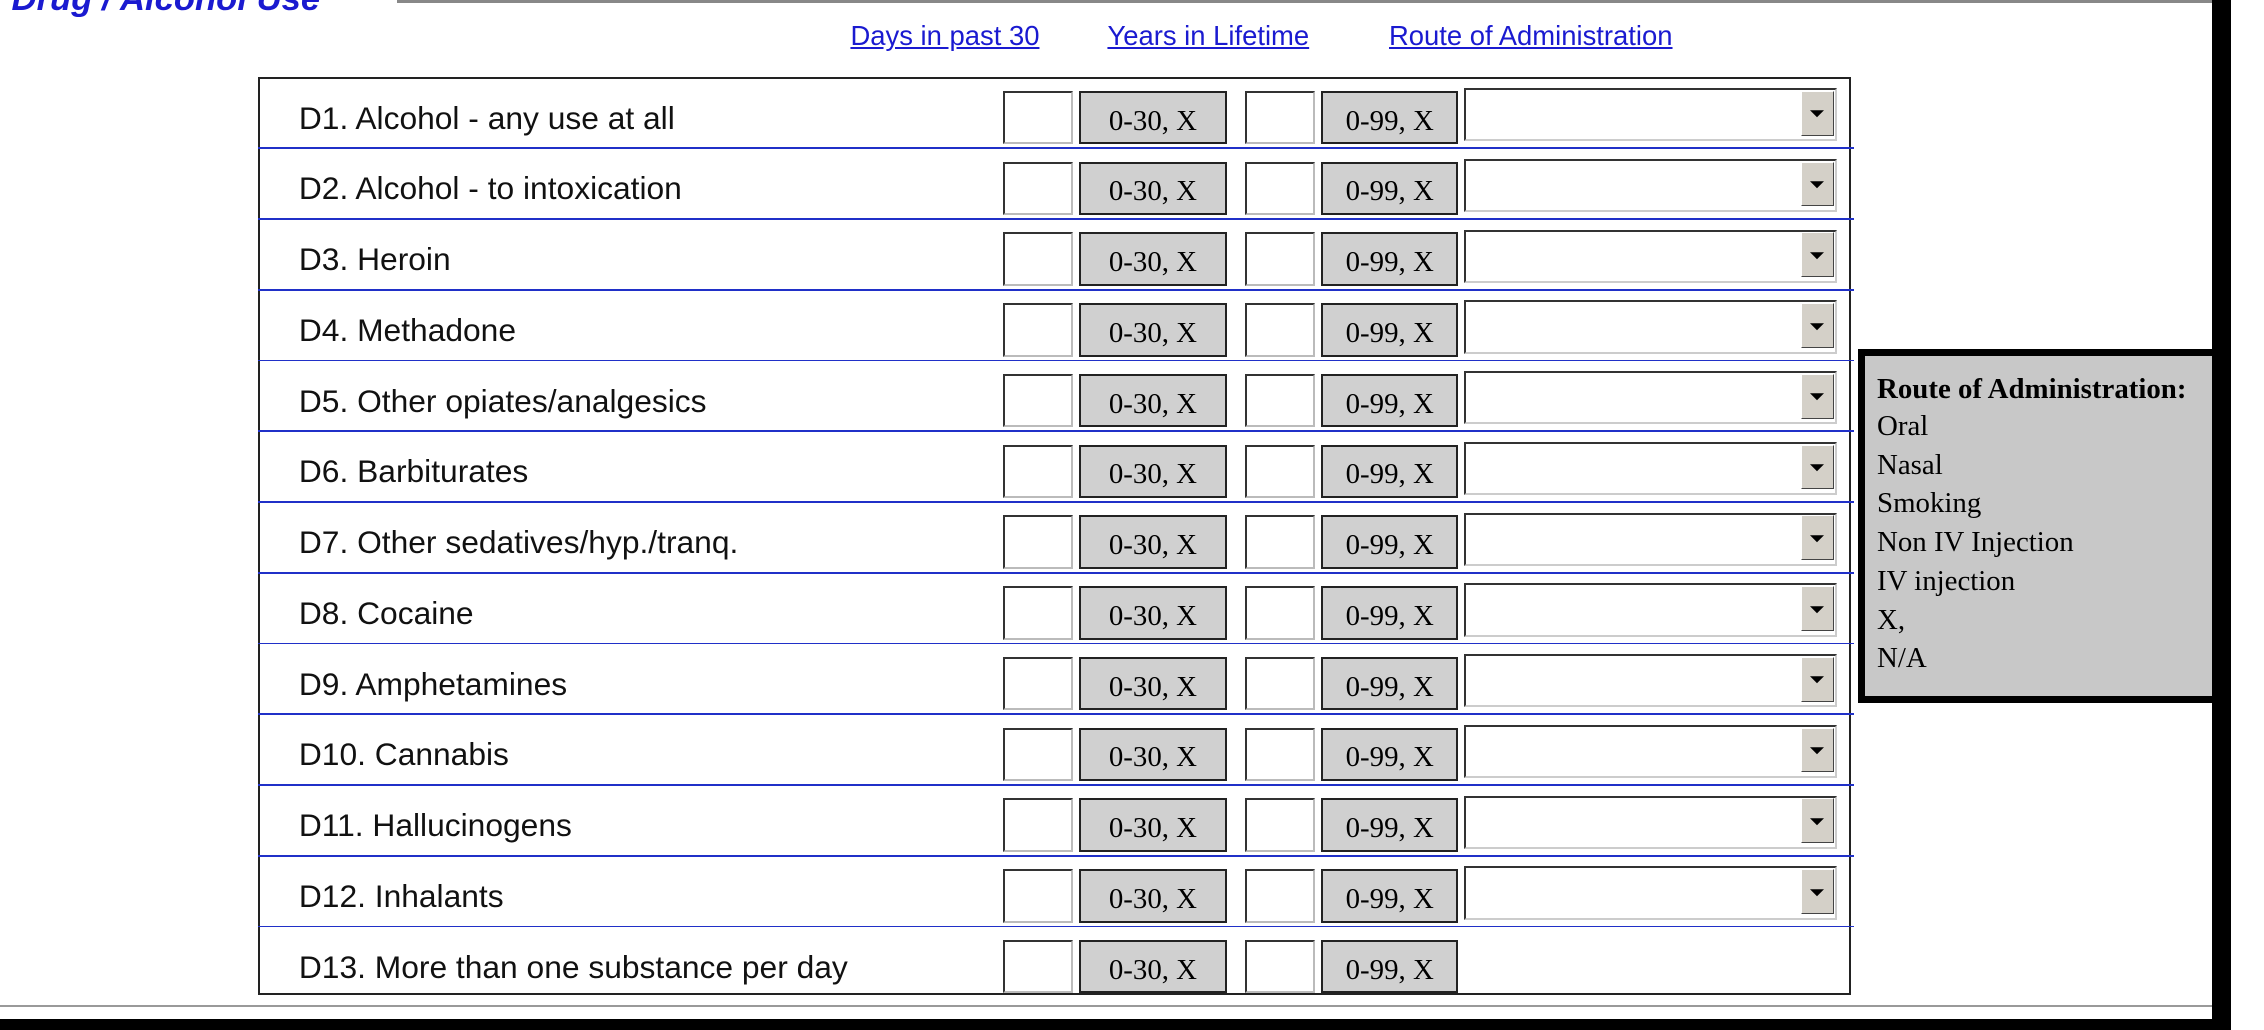  I want to click on section-title: Drug / Alcohol Use, so click(166, 9).